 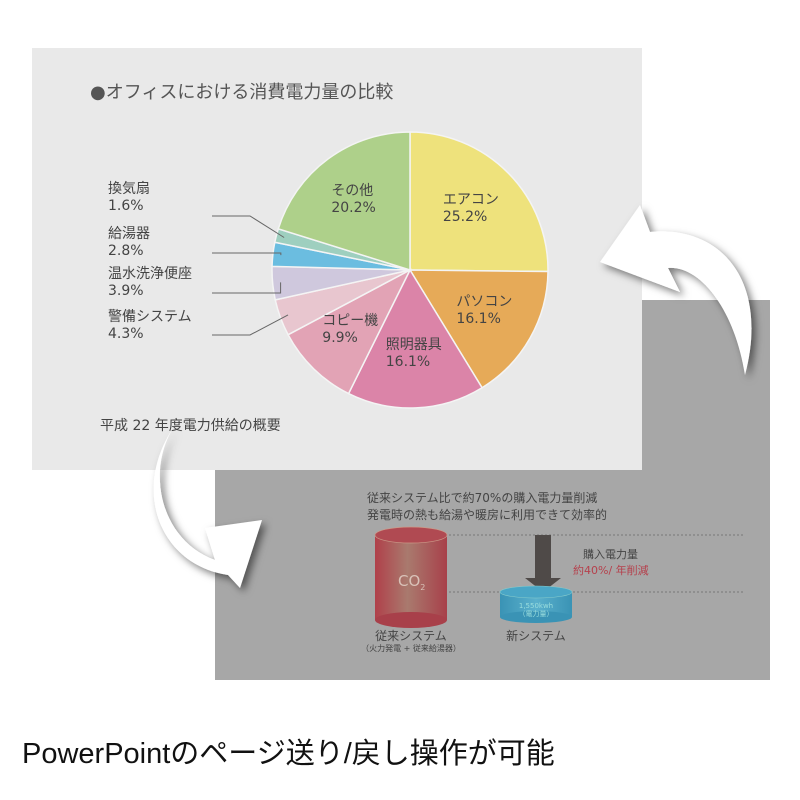 I want to click on slice-name: 給湯器, so click(x=129, y=234).